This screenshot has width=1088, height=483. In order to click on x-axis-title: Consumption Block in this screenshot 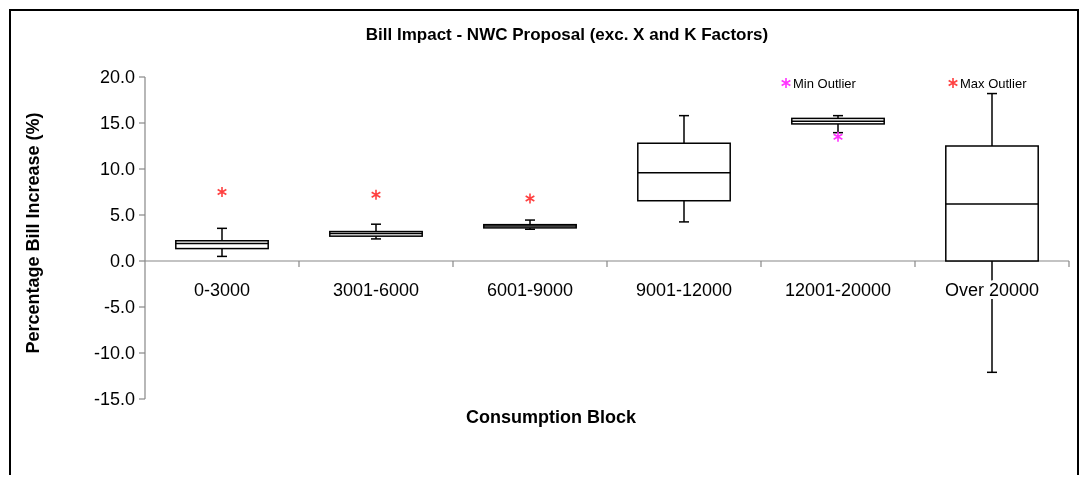, I will do `click(551, 417)`.